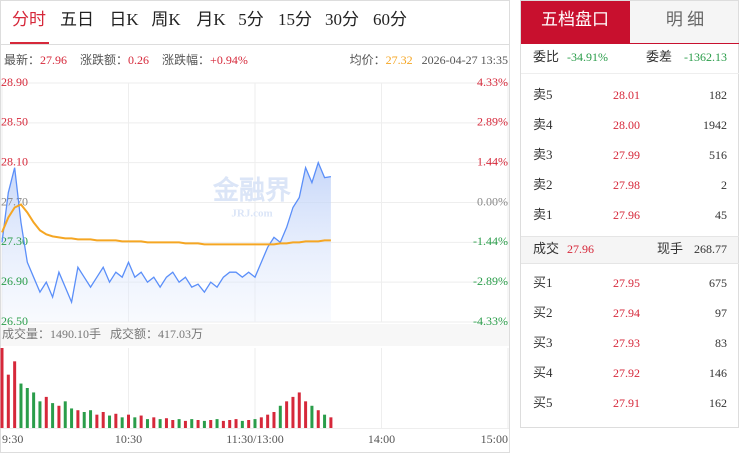  Describe the element at coordinates (26, 333) in the screenshot. I see `label: 成交量：` at that location.